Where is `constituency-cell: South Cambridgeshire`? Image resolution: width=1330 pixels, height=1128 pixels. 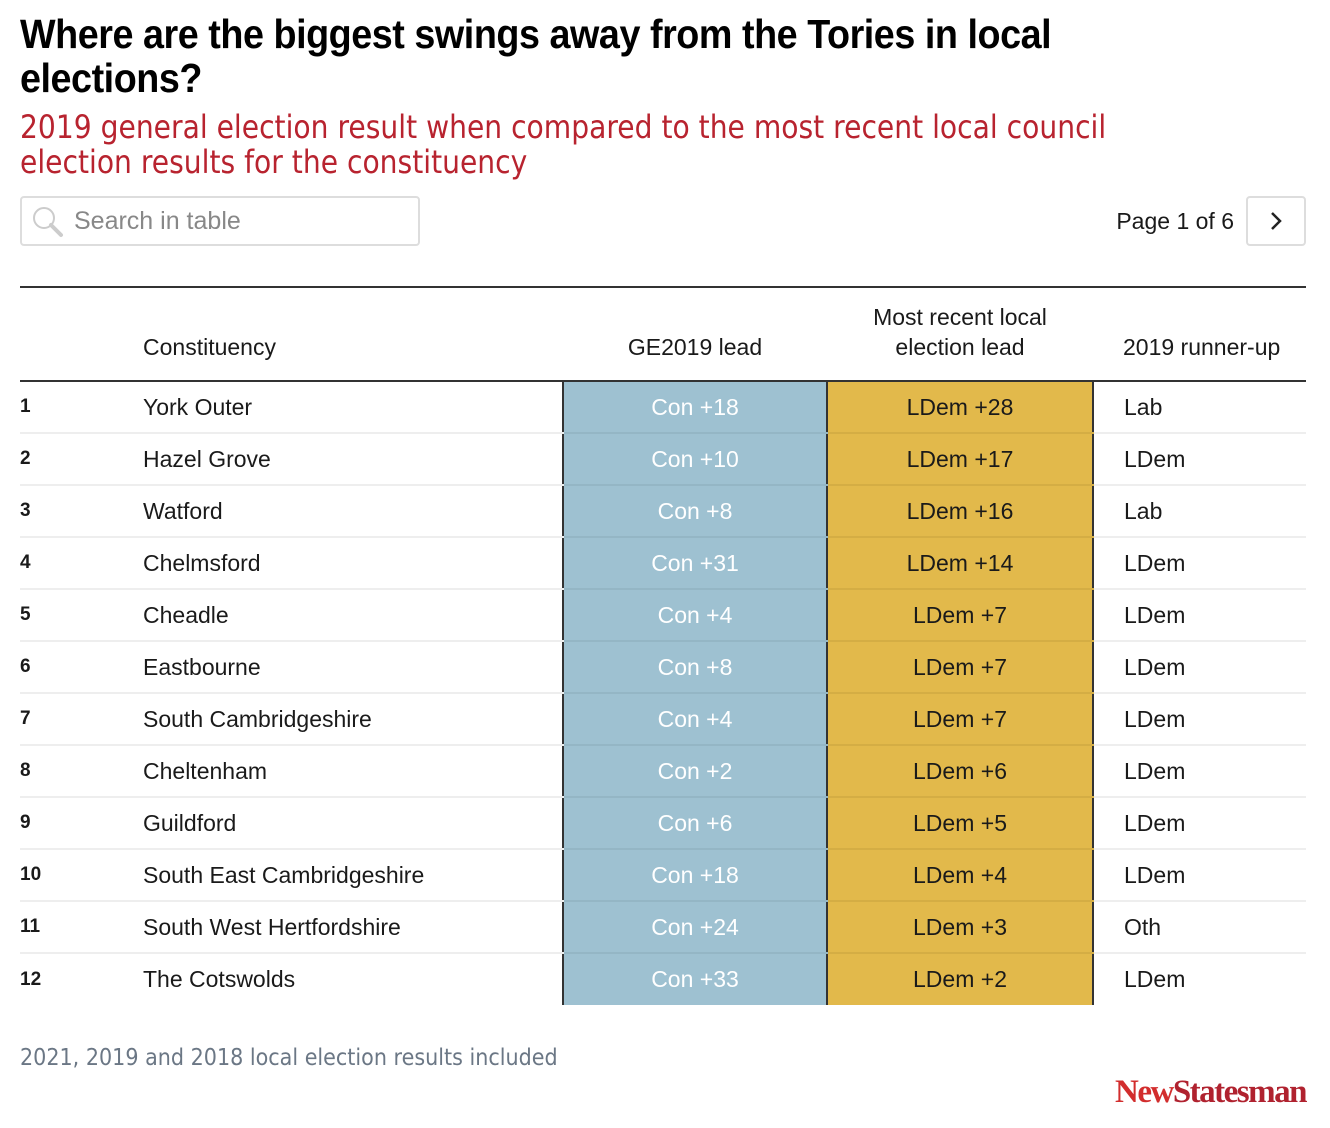 constituency-cell: South Cambridgeshire is located at coordinates (353, 719).